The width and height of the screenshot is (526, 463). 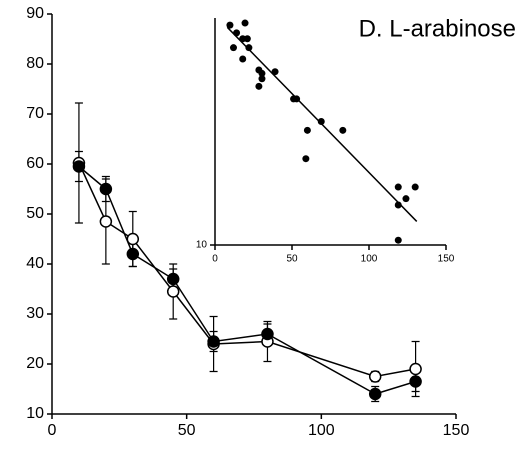 I want to click on y-tick-label: 80, so click(x=35, y=63).